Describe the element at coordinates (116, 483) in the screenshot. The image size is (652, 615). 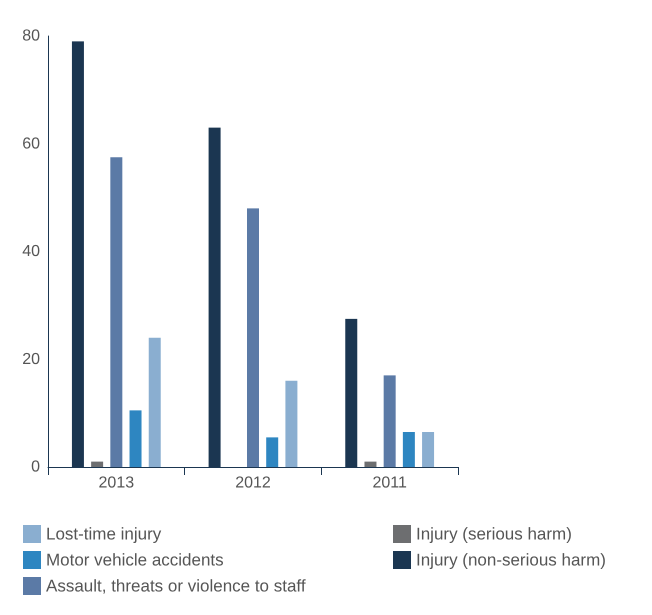
I see `x-tick-label: 2013` at that location.